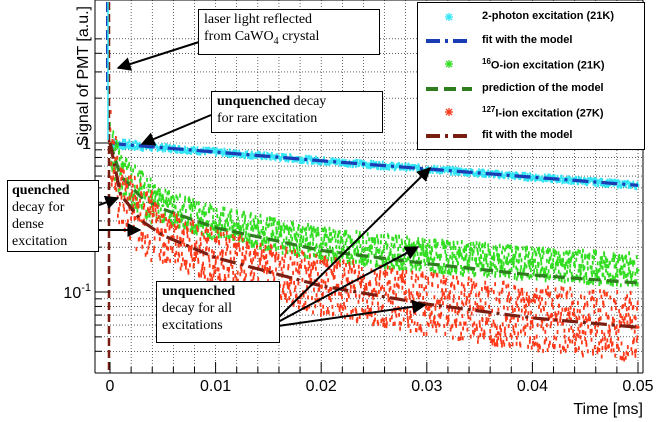  Describe the element at coordinates (543, 64) in the screenshot. I see `legend-label: 16O-ion excitation (21K)` at that location.